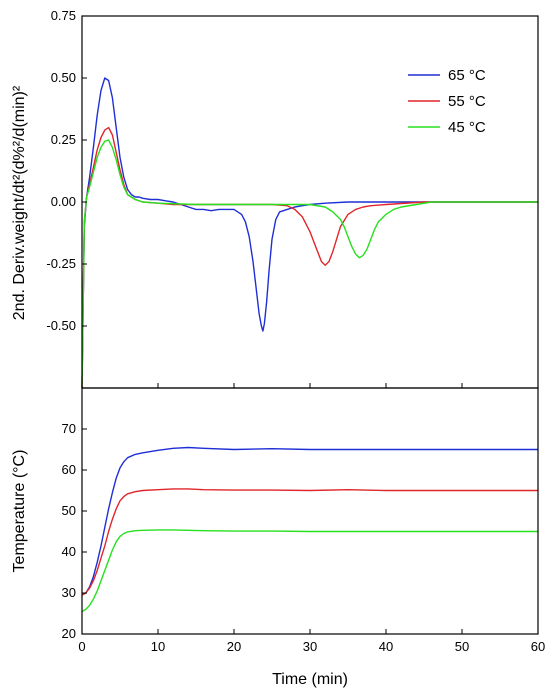 The width and height of the screenshot is (550, 694). What do you see at coordinates (63, 15) in the screenshot?
I see `top-y-tick-label: 0.75` at bounding box center [63, 15].